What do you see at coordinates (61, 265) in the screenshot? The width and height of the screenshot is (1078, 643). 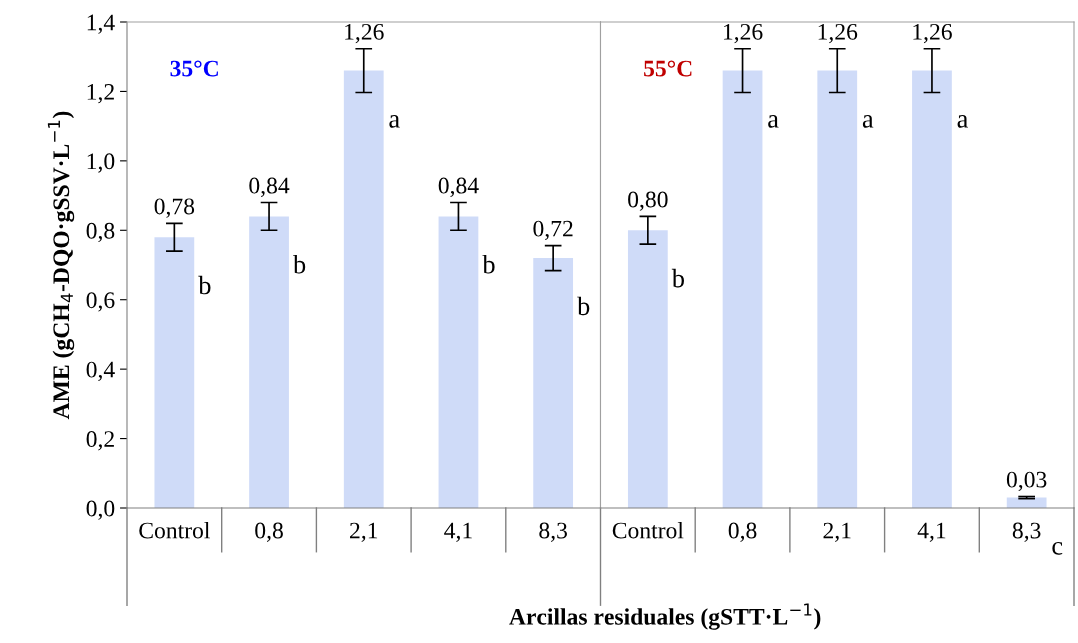 I see `y-axis-title: AME (gCH$_{4}$-DQO·gSSV·L$^{−1}$)` at bounding box center [61, 265].